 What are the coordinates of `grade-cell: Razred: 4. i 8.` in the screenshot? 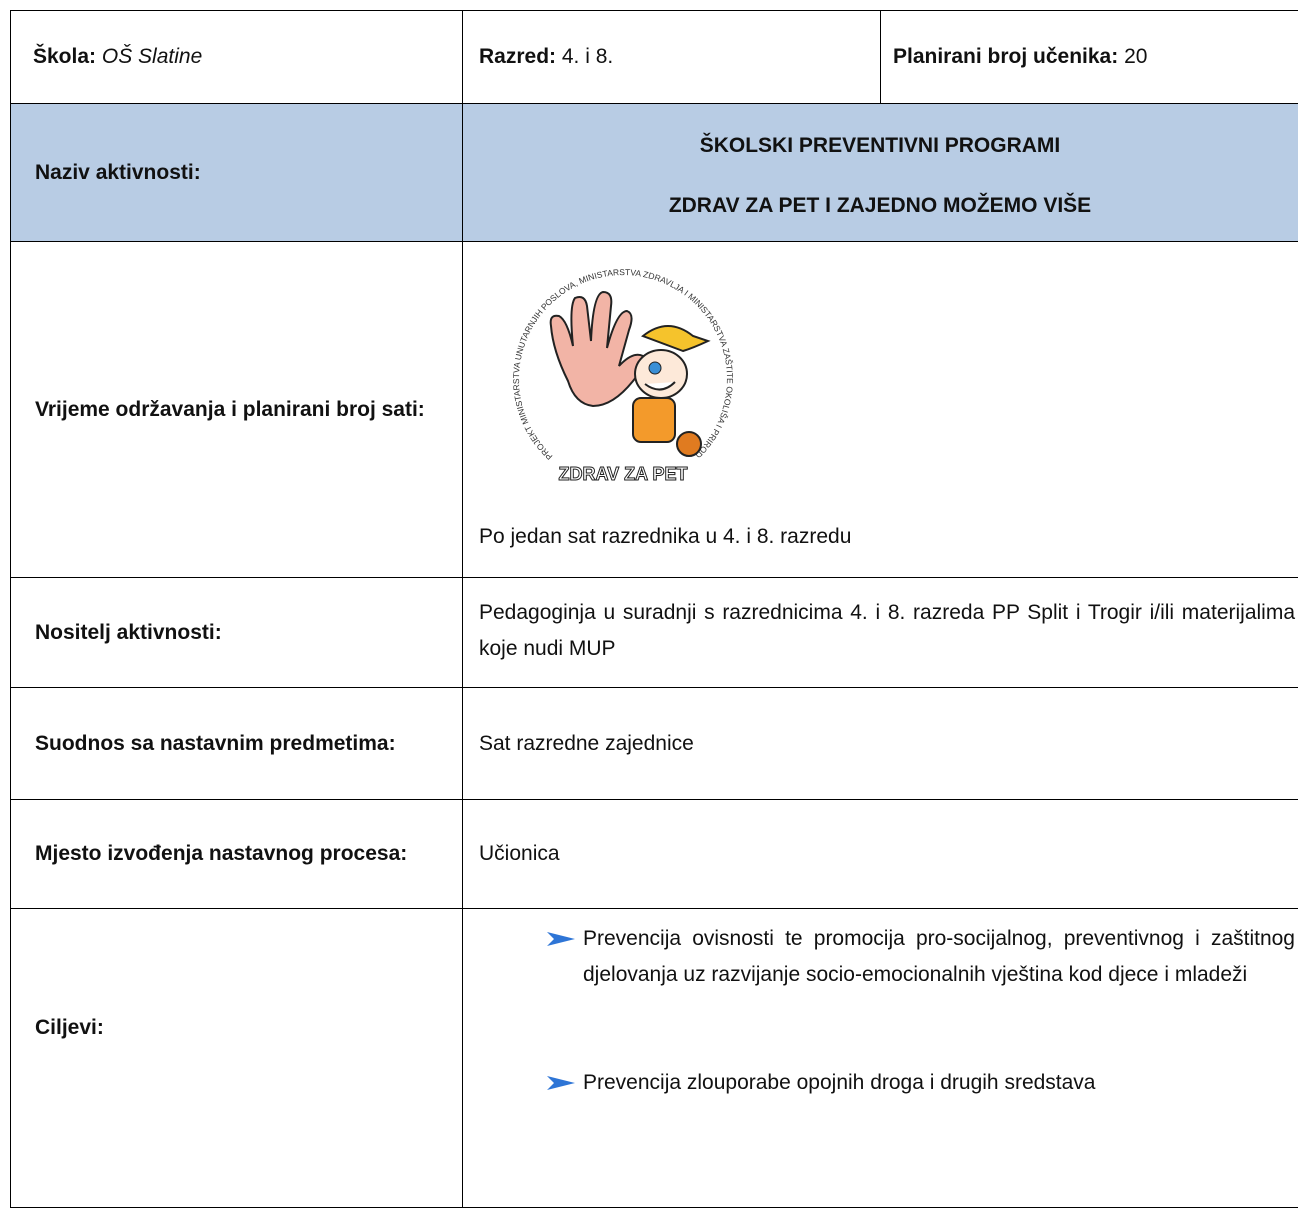 It's located at (671, 57).